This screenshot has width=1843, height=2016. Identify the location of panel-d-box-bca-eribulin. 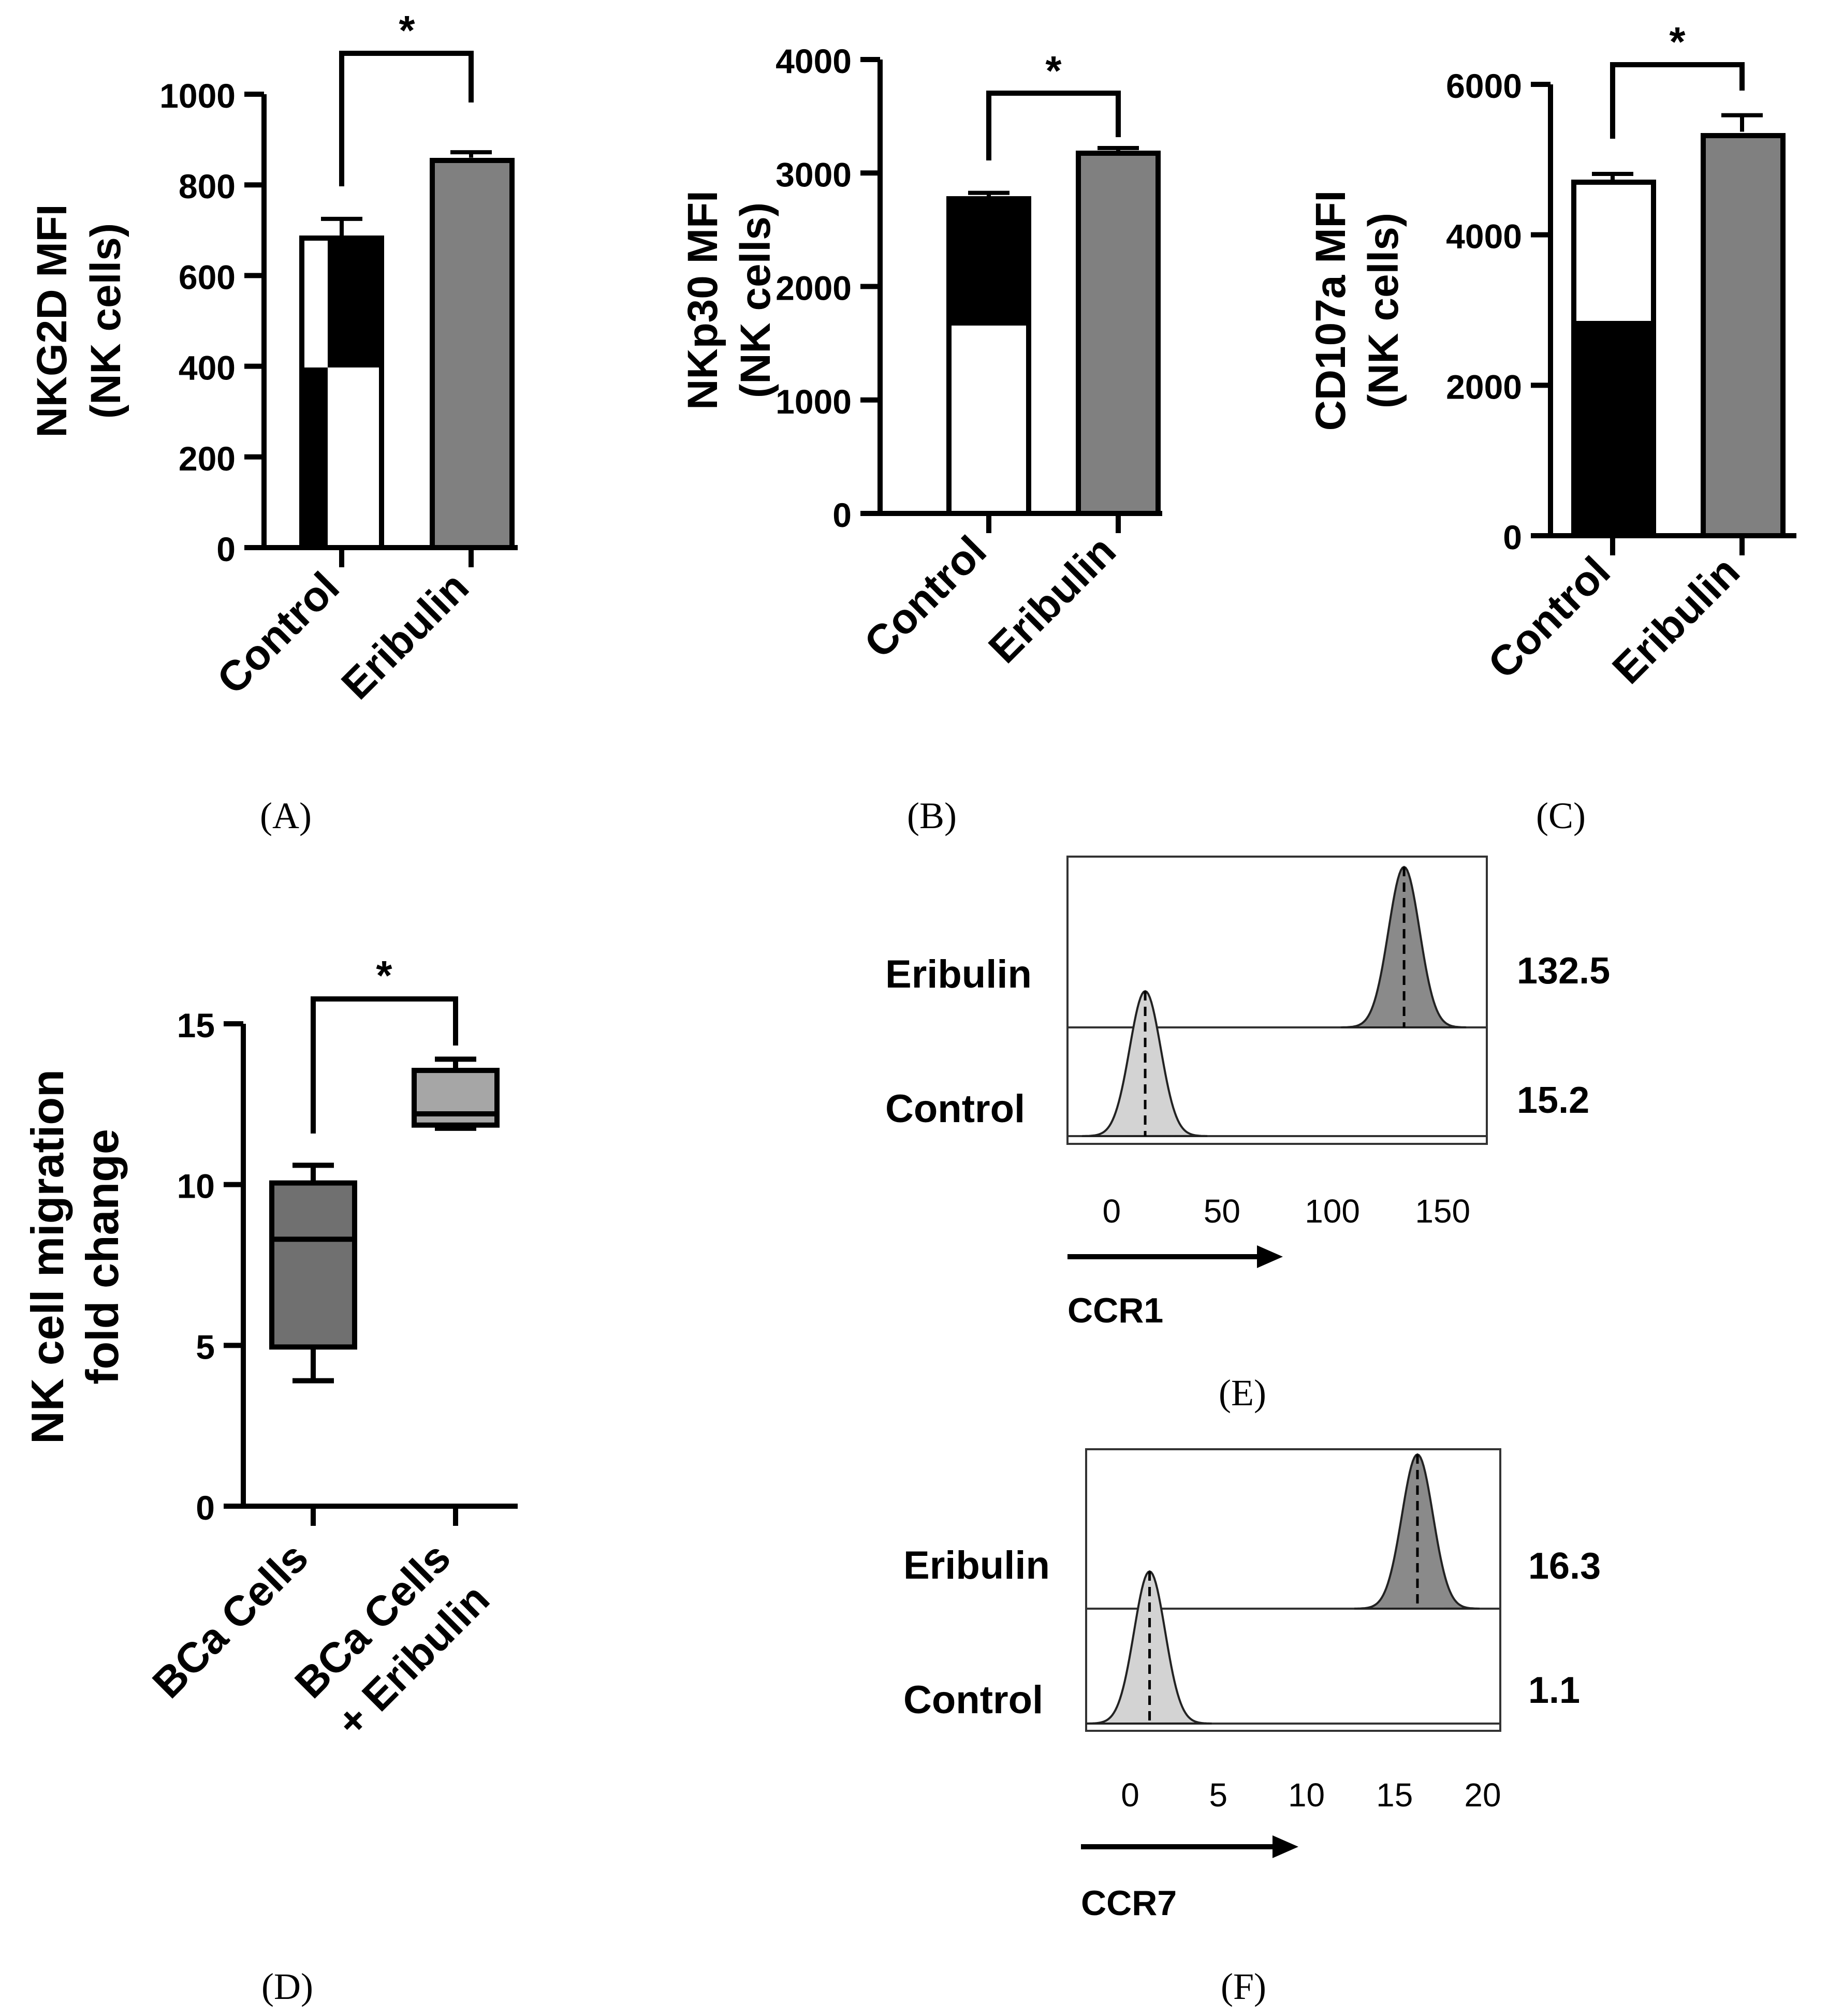
(456, 1093).